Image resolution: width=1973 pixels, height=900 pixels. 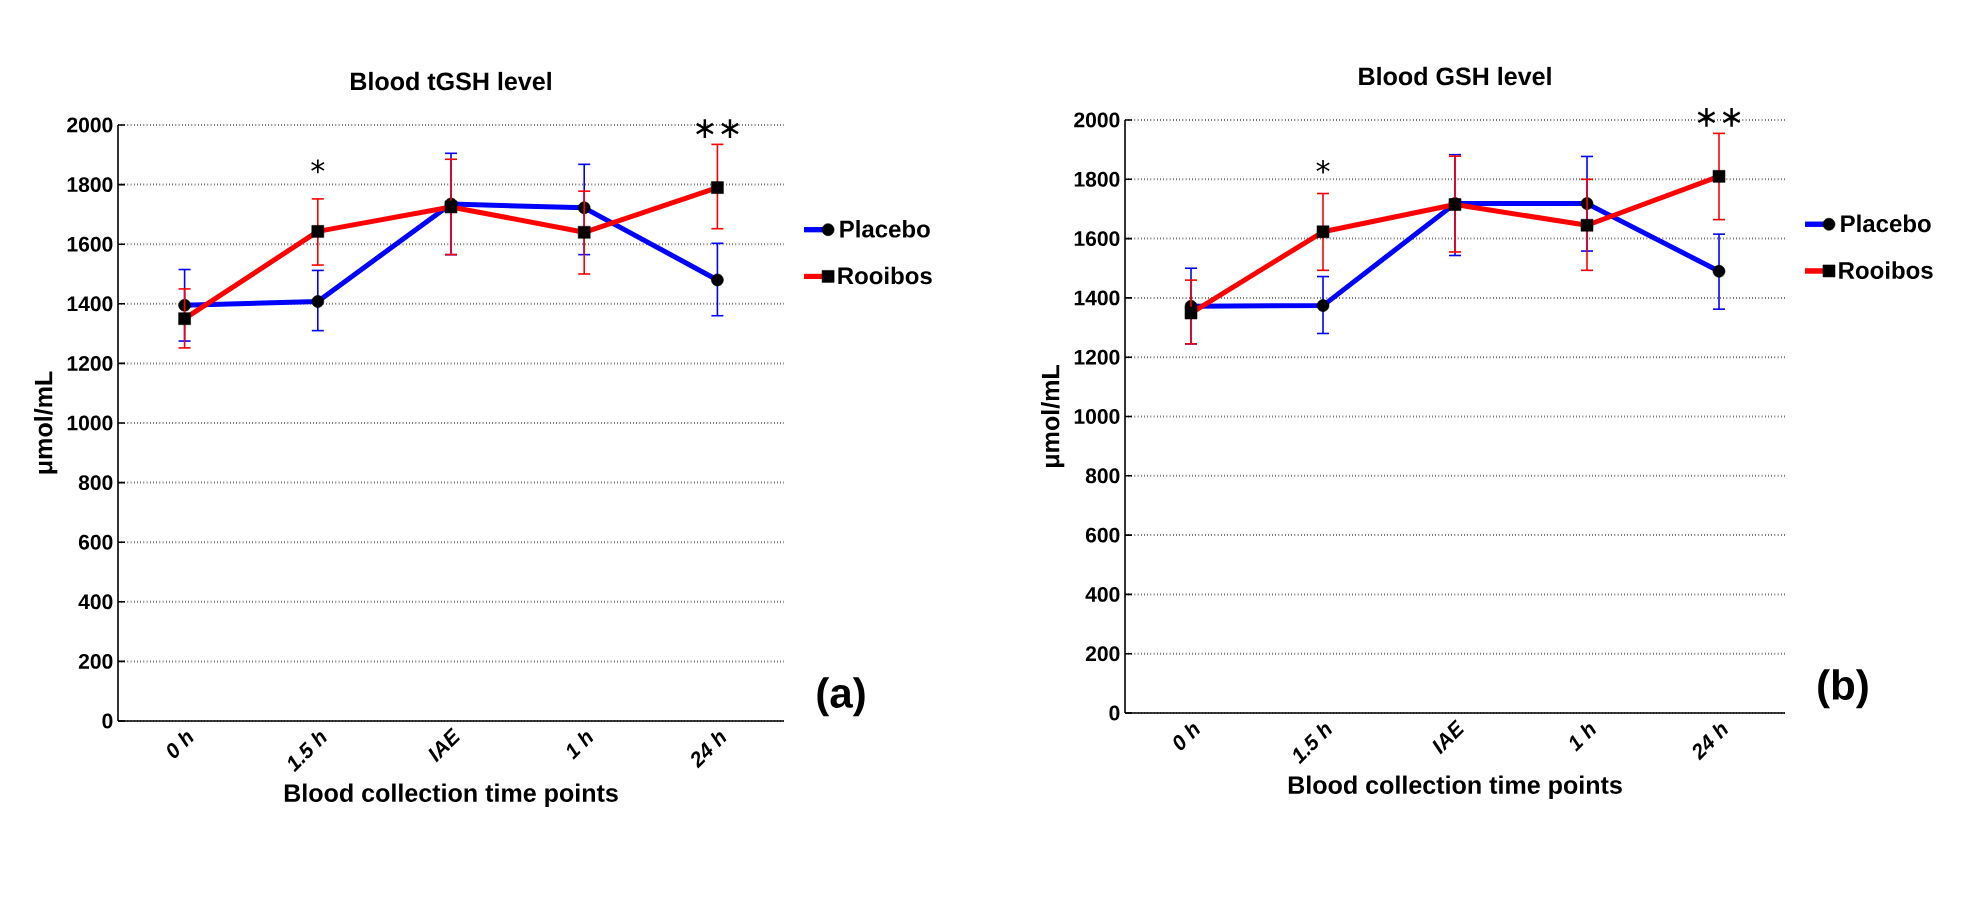 What do you see at coordinates (841, 697) in the screenshot?
I see `text: (a)` at bounding box center [841, 697].